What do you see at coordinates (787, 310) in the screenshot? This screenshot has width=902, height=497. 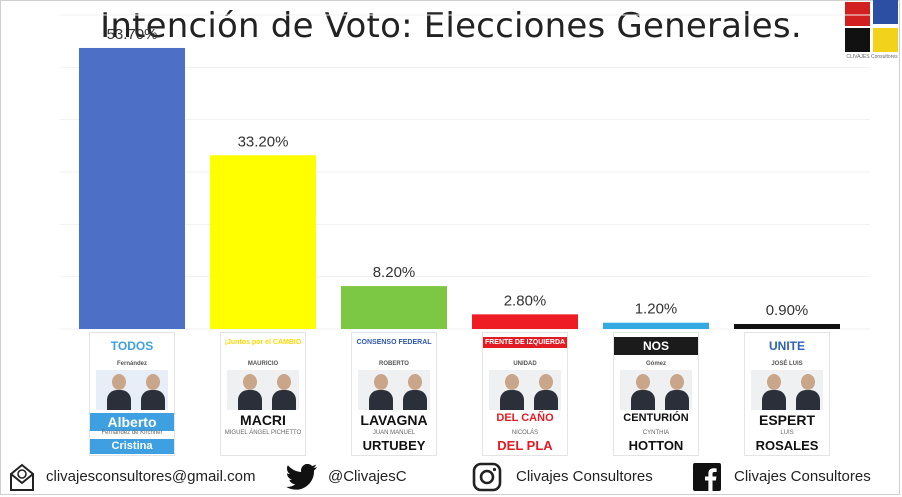 I see `bar-value-label-6: 0.90%` at bounding box center [787, 310].